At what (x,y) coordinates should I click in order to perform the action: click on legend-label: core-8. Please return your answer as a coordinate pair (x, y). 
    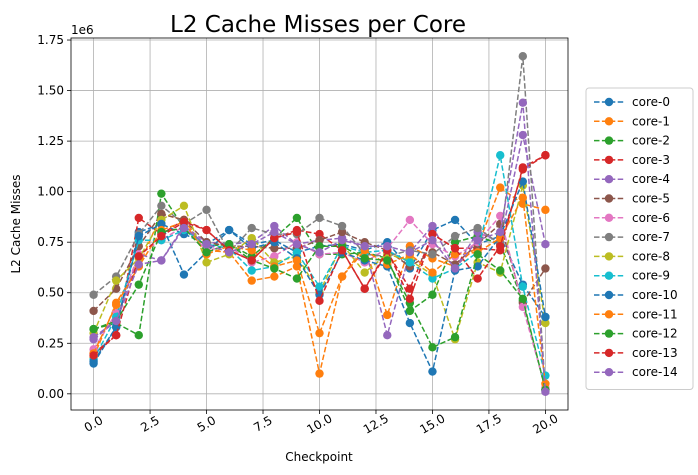
    Looking at the image, I should click on (651, 256).